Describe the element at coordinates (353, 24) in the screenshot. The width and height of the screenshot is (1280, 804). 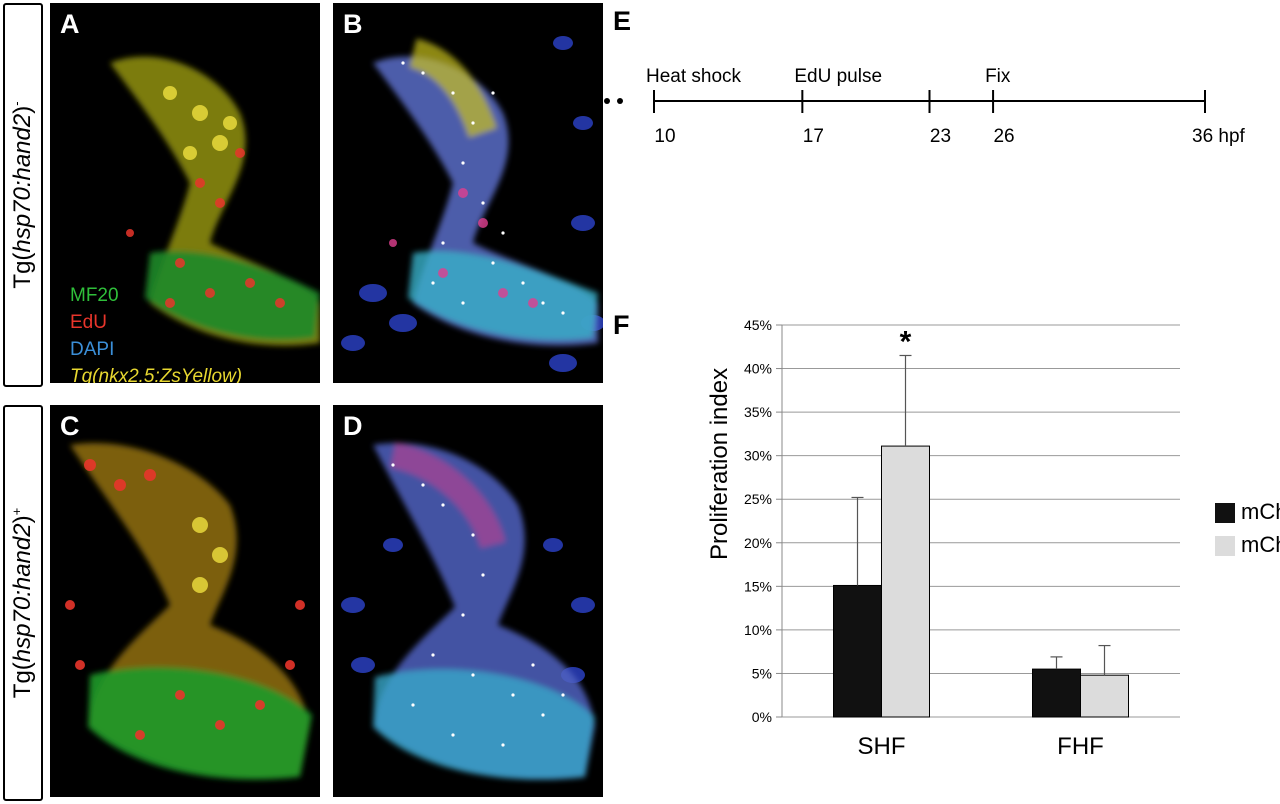
I see `panel-label-b: B` at that location.